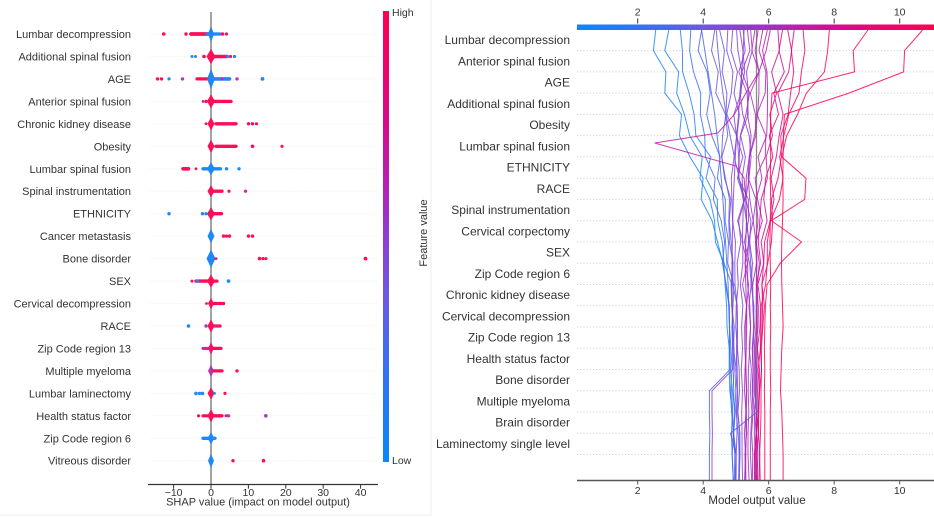 Image resolution: width=934 pixels, height=517 pixels. I want to click on svg-text: Laminectomy single level, so click(503, 444).